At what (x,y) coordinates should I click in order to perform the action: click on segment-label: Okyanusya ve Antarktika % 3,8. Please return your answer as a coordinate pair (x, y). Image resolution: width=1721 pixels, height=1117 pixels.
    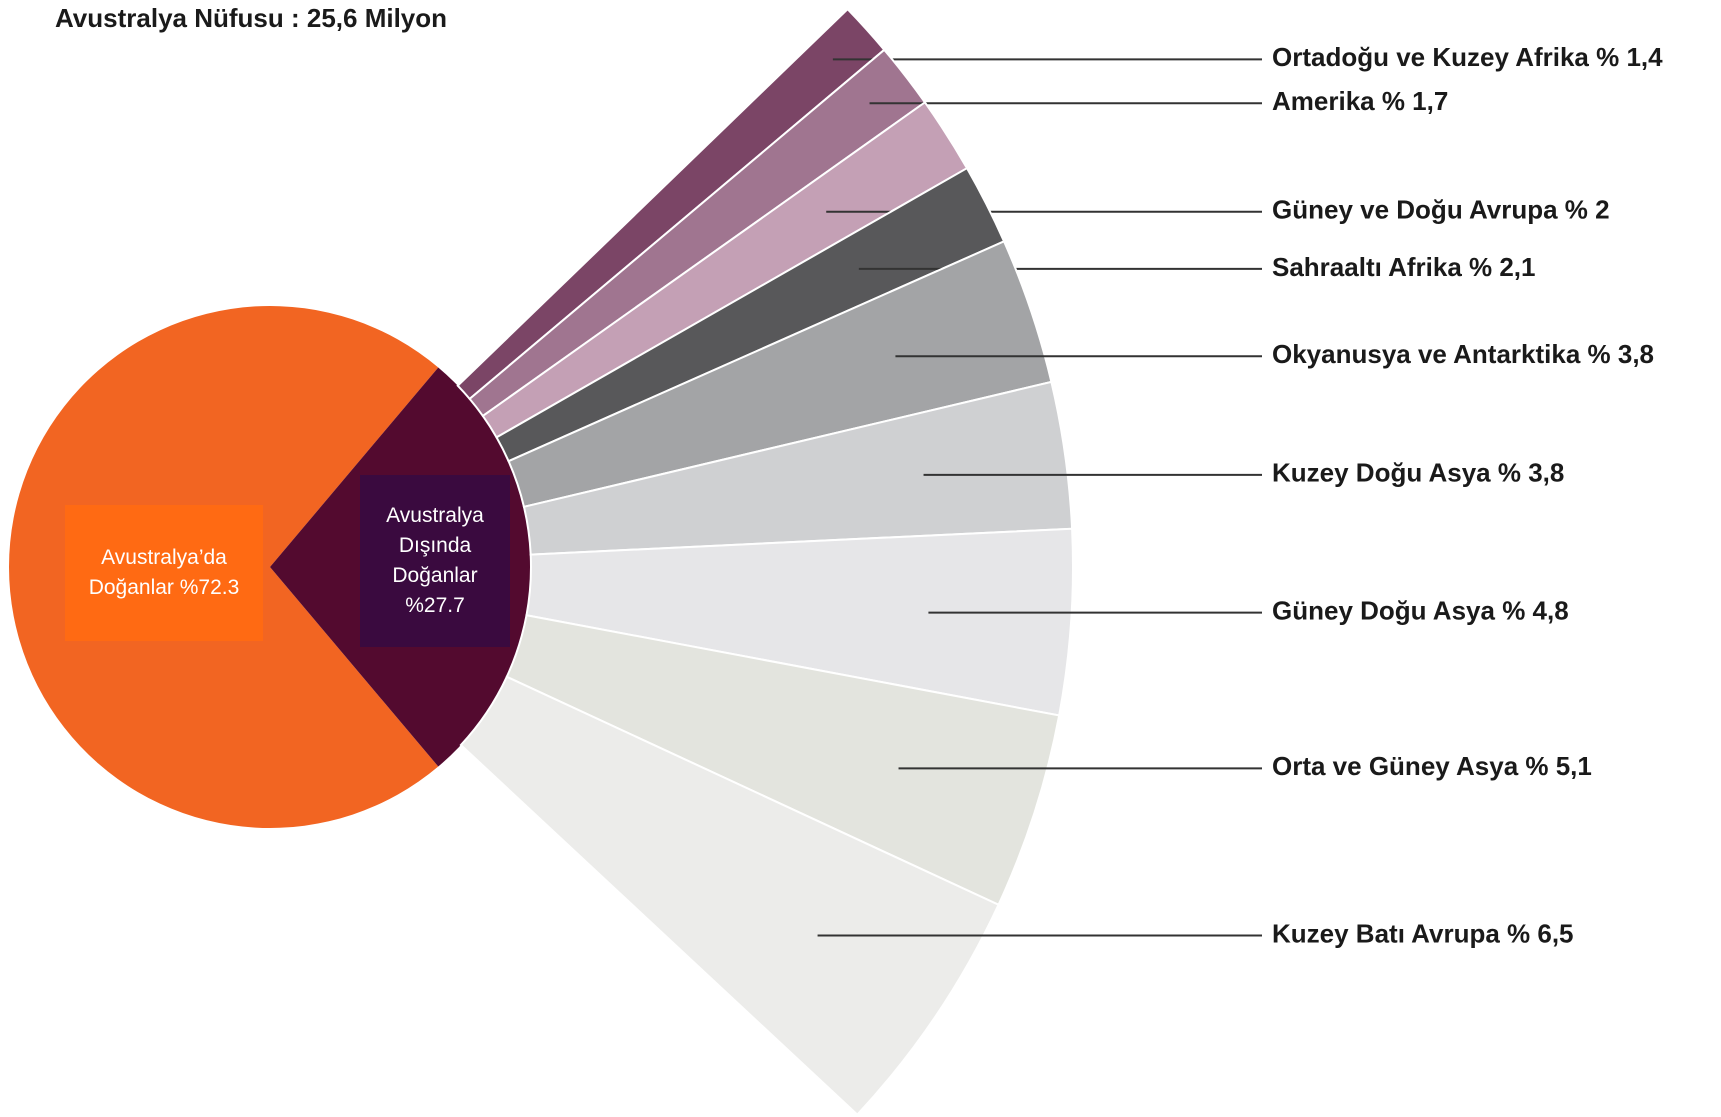
    Looking at the image, I should click on (1463, 354).